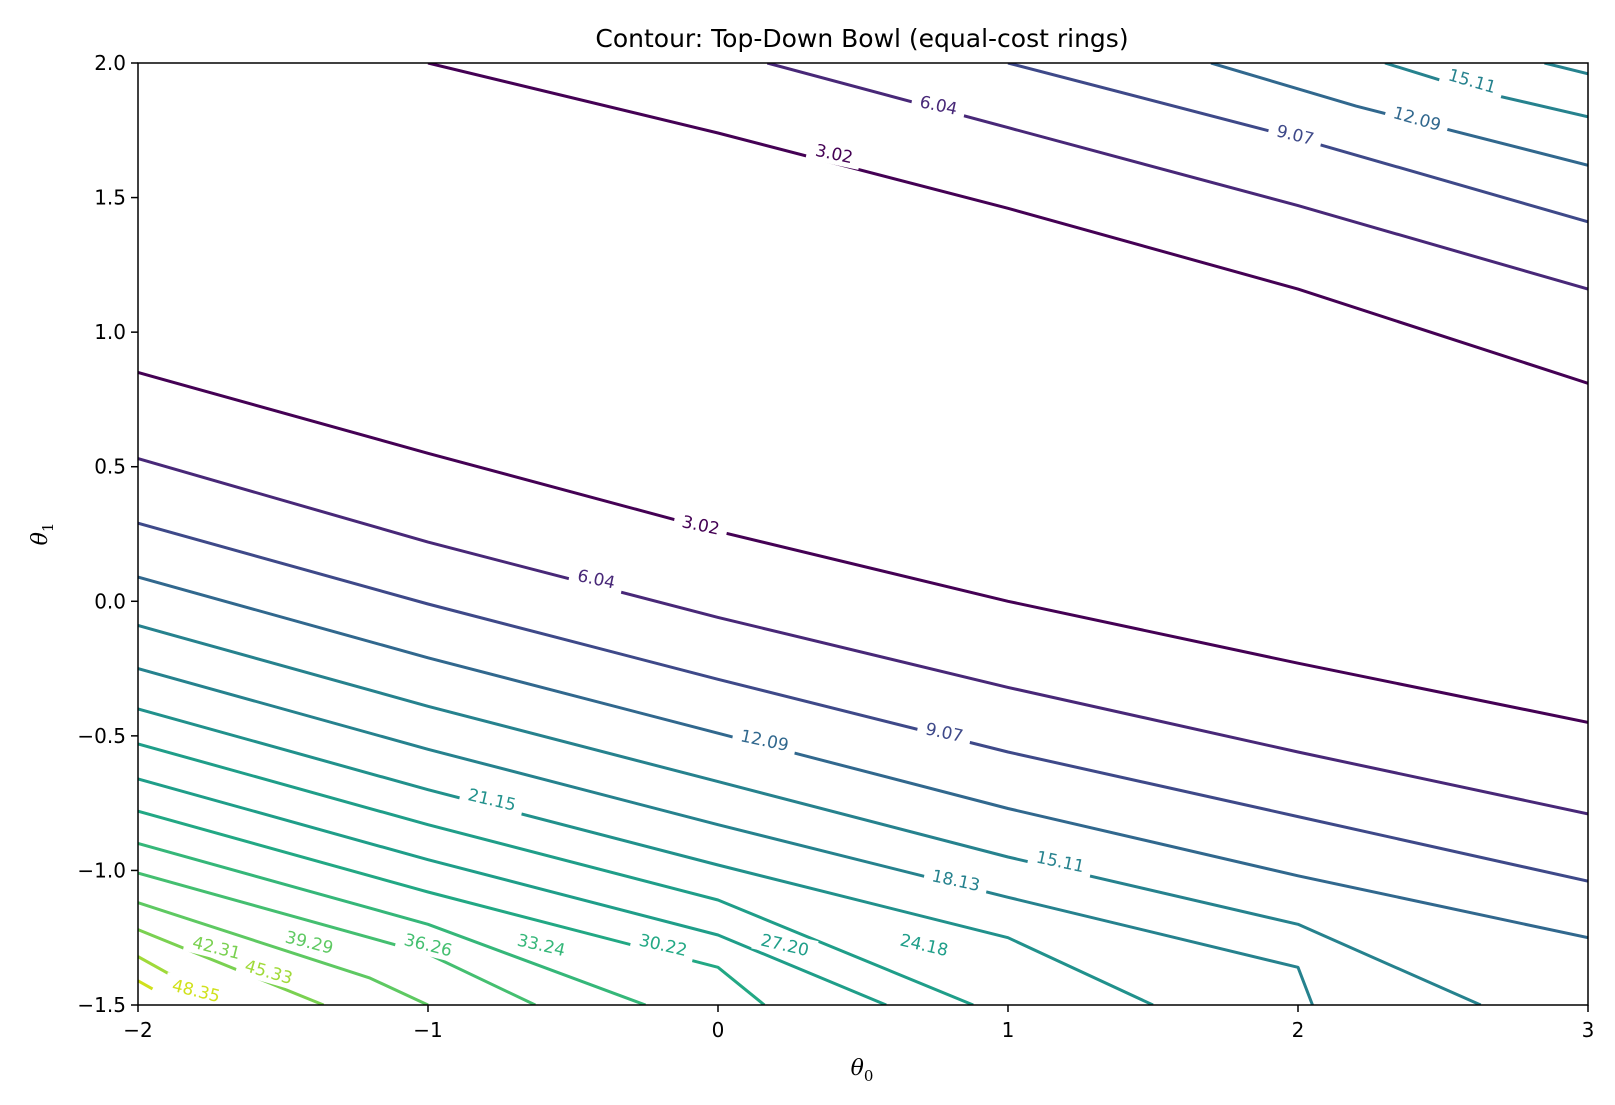  Describe the element at coordinates (1588, 1030) in the screenshot. I see `x-tick-label: 3` at that location.